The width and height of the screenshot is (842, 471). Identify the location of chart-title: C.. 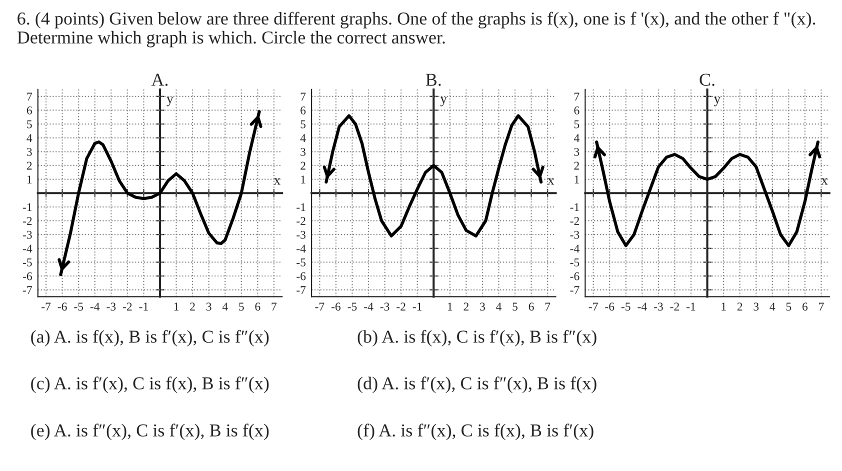
(707, 80).